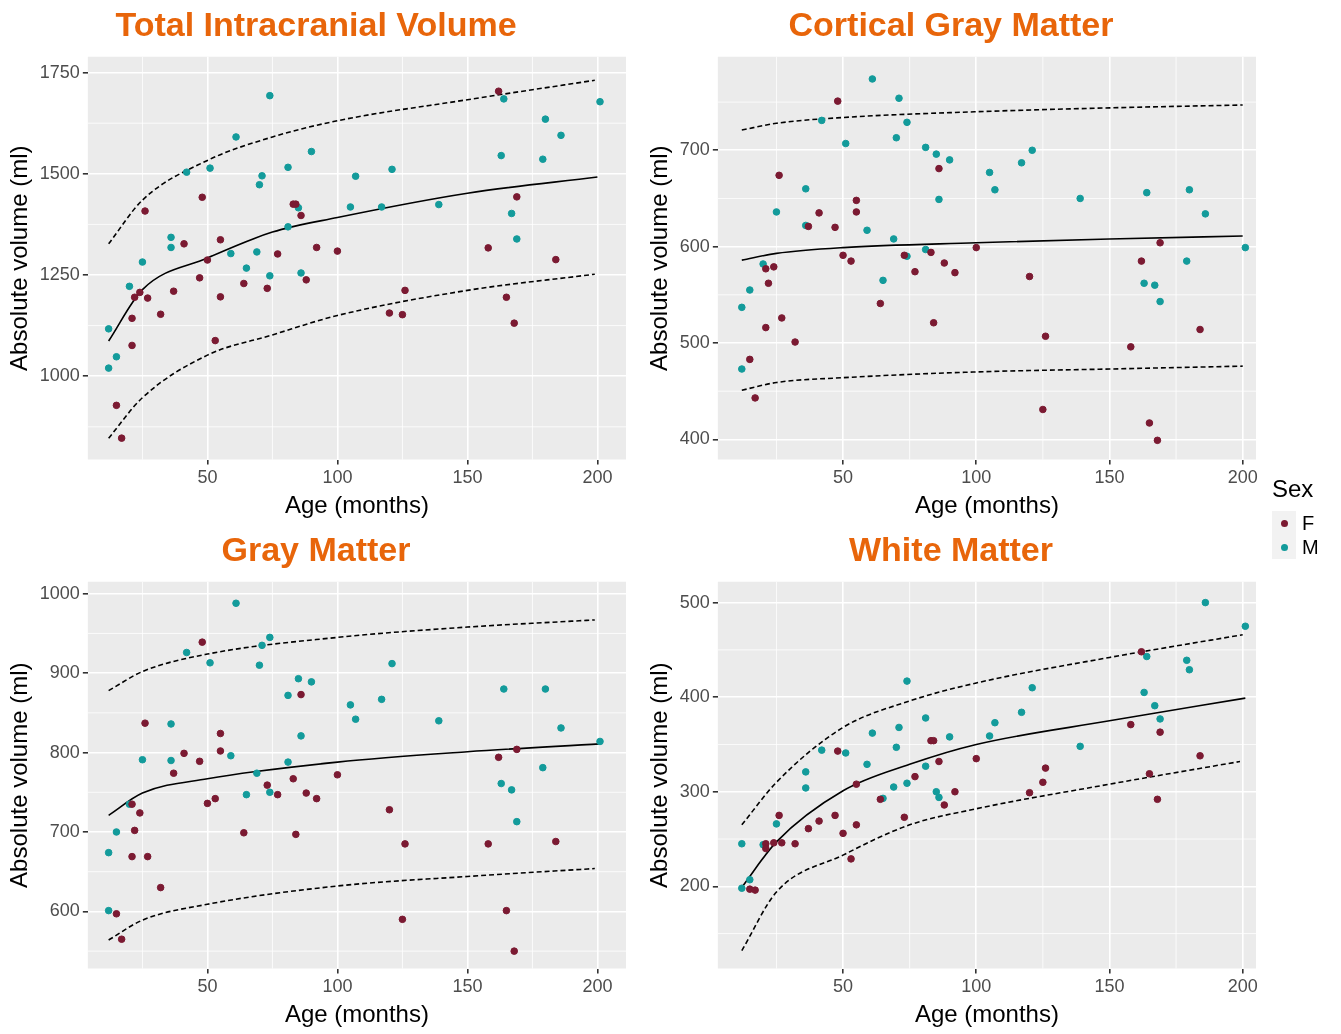 This screenshot has width=1341, height=1034. I want to click on y-tick-label: 300, so click(694, 790).